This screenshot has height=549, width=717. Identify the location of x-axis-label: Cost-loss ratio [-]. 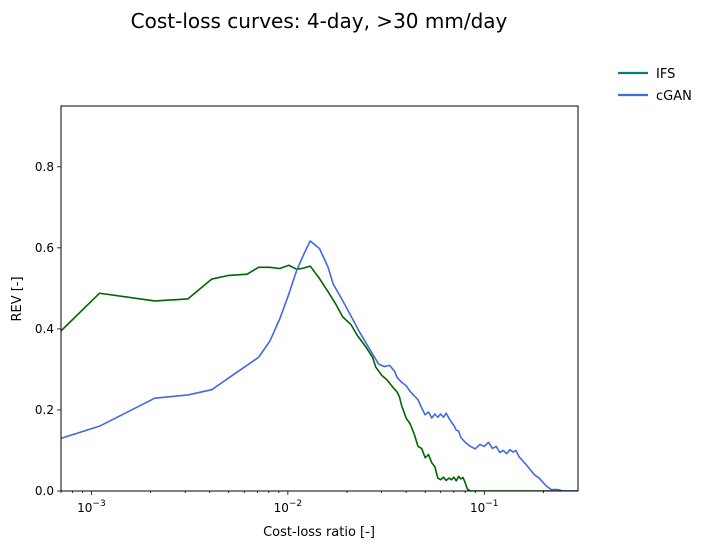
(319, 532).